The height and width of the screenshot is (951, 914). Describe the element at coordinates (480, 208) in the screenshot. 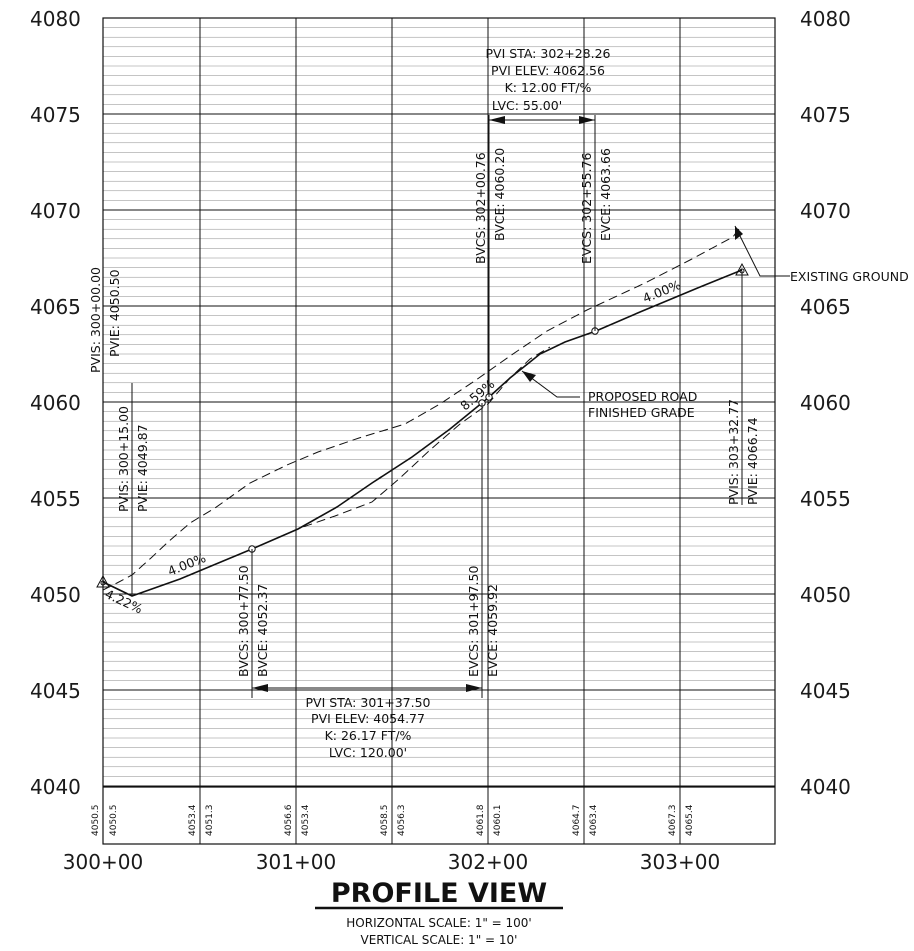

I see `crest-bvcs: BVCS: 302+00.76` at that location.